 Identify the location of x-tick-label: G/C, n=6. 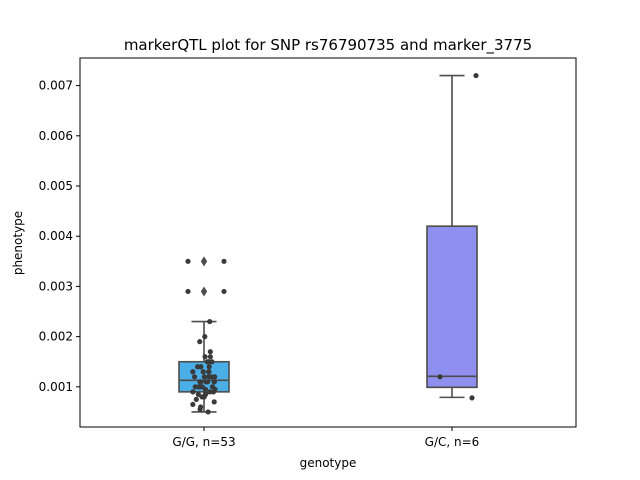
(452, 442).